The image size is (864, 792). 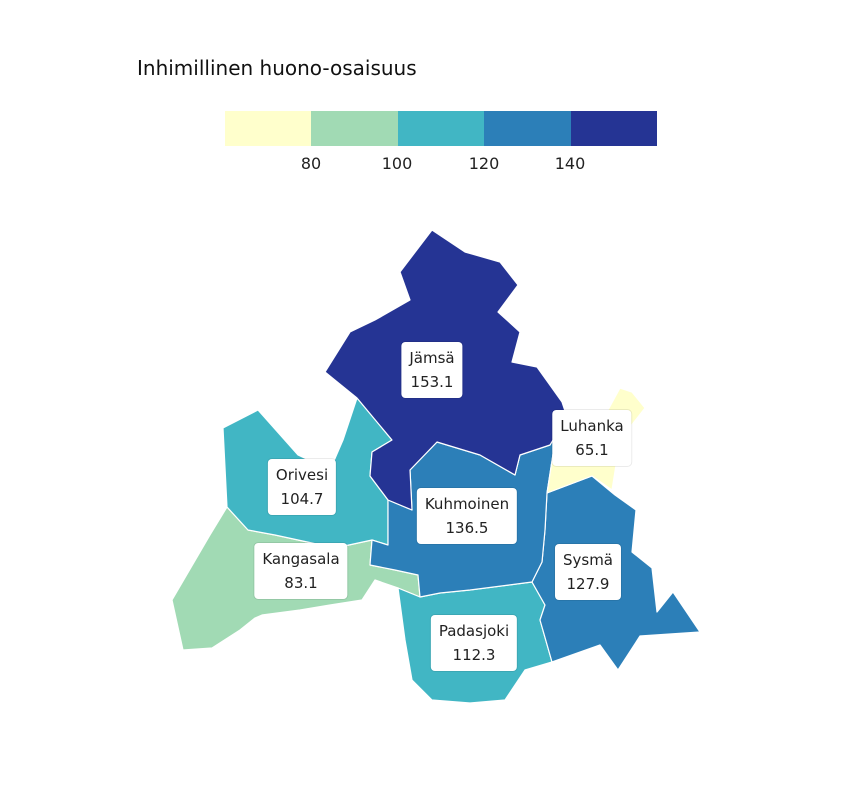 What do you see at coordinates (432, 370) in the screenshot?
I see `map-label: Jämsä 153.1` at bounding box center [432, 370].